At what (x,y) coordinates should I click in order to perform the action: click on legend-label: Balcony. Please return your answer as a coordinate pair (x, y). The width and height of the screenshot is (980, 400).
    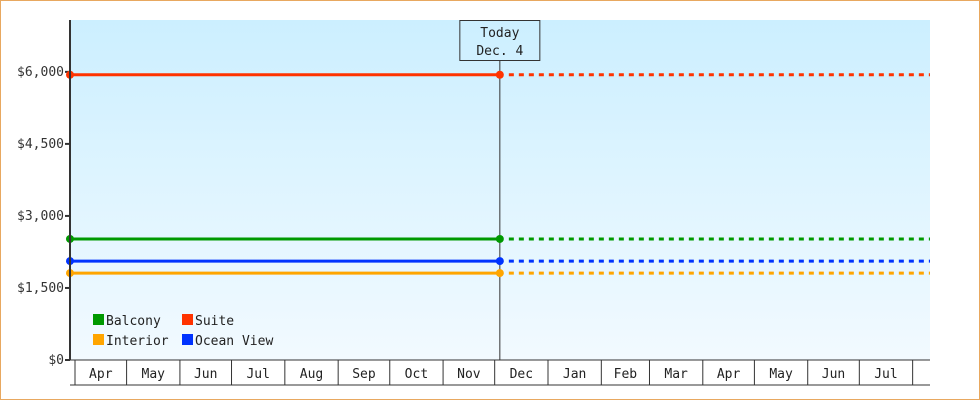
    Looking at the image, I should click on (133, 321).